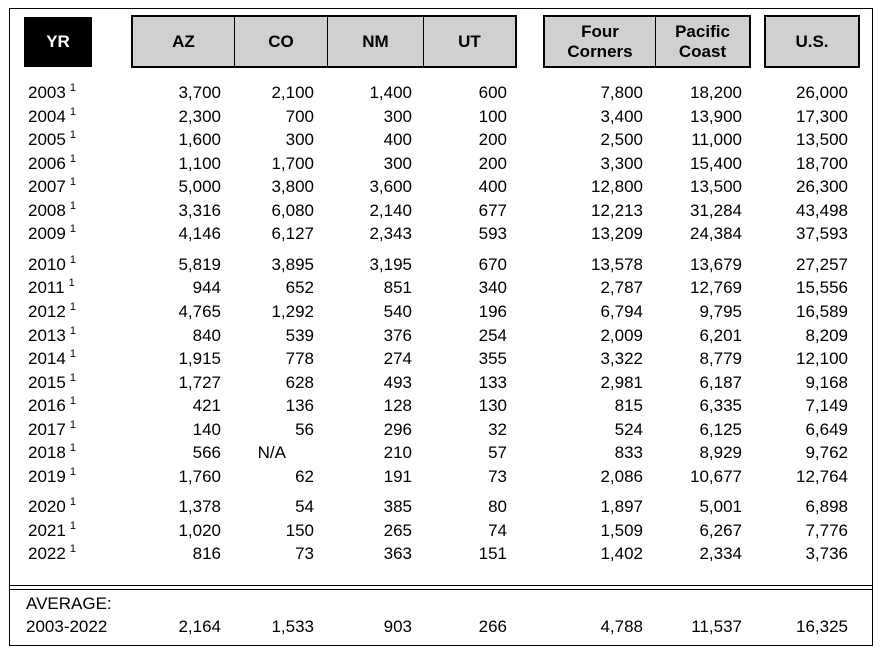 This screenshot has height=649, width=883. What do you see at coordinates (720, 359) in the screenshot?
I see `cell-pacific-coast: 8,779` at bounding box center [720, 359].